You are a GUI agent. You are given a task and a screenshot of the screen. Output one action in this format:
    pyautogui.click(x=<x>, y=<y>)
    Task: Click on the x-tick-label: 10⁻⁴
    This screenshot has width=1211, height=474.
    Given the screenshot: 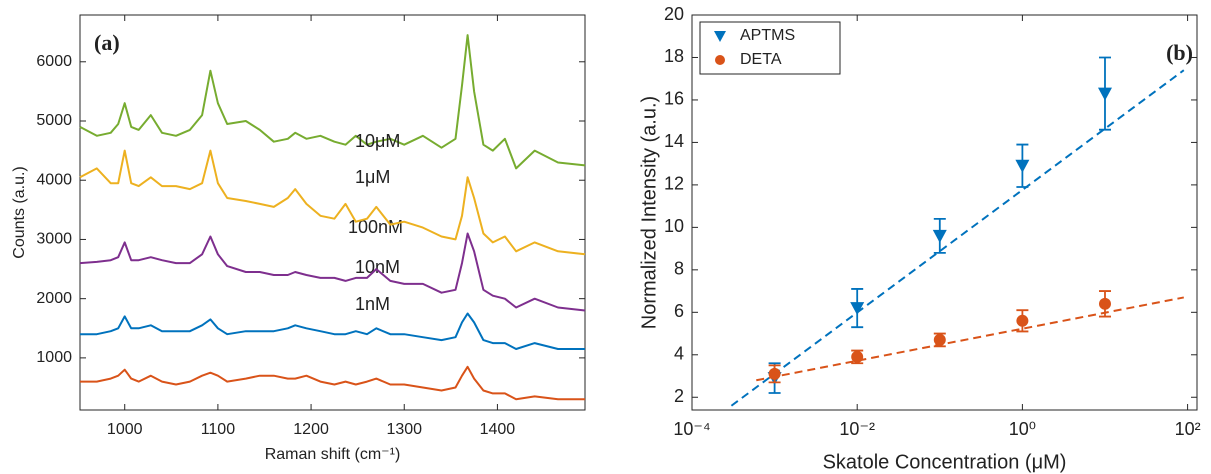 What is the action you would take?
    pyautogui.click(x=691, y=429)
    